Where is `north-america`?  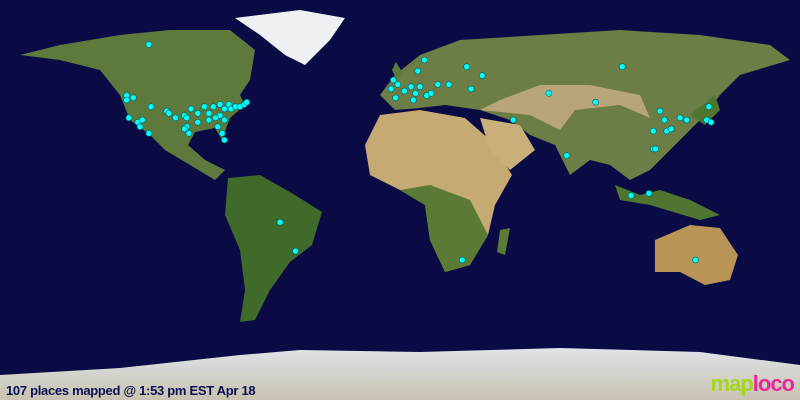
north-america is located at coordinates (137, 105).